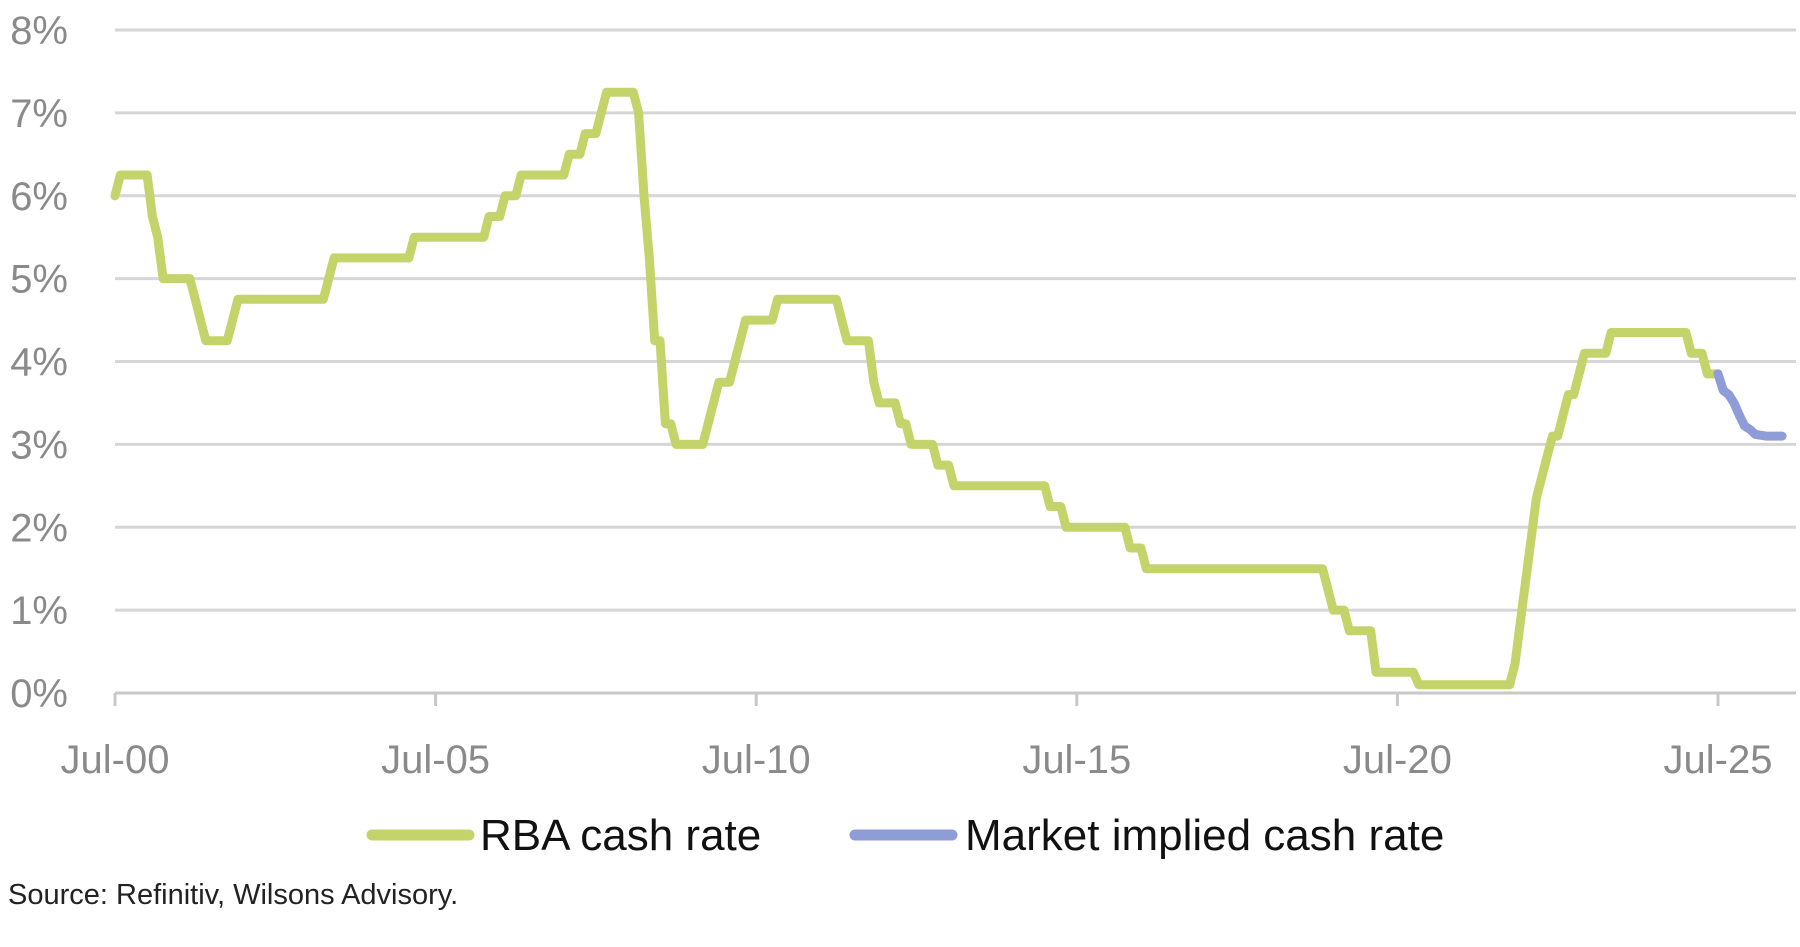 The height and width of the screenshot is (947, 1800). What do you see at coordinates (39, 114) in the screenshot?
I see `y-tick-label: 7%` at bounding box center [39, 114].